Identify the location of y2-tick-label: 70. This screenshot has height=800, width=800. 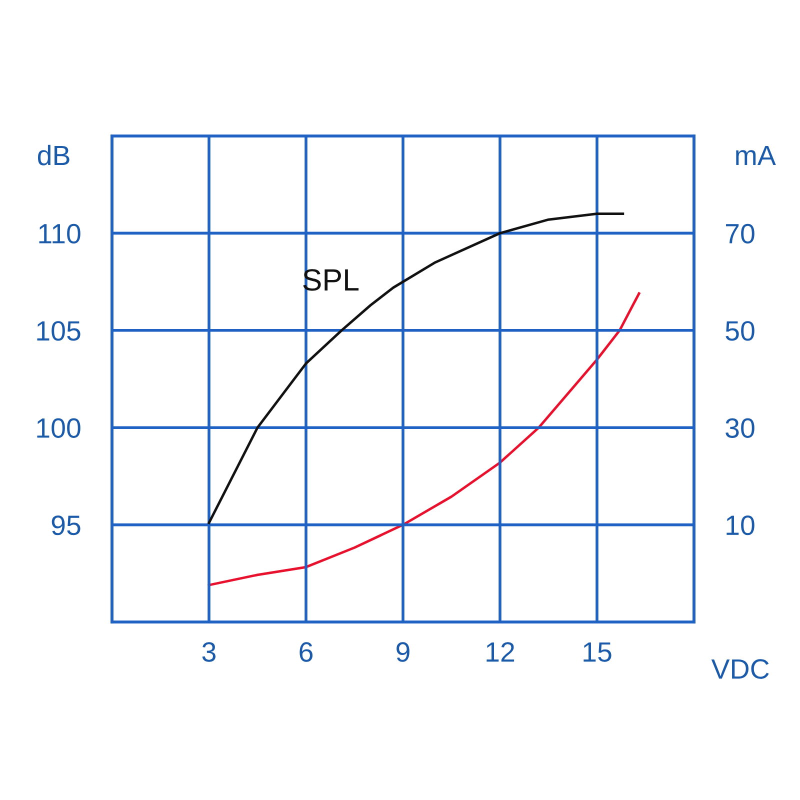
(740, 234).